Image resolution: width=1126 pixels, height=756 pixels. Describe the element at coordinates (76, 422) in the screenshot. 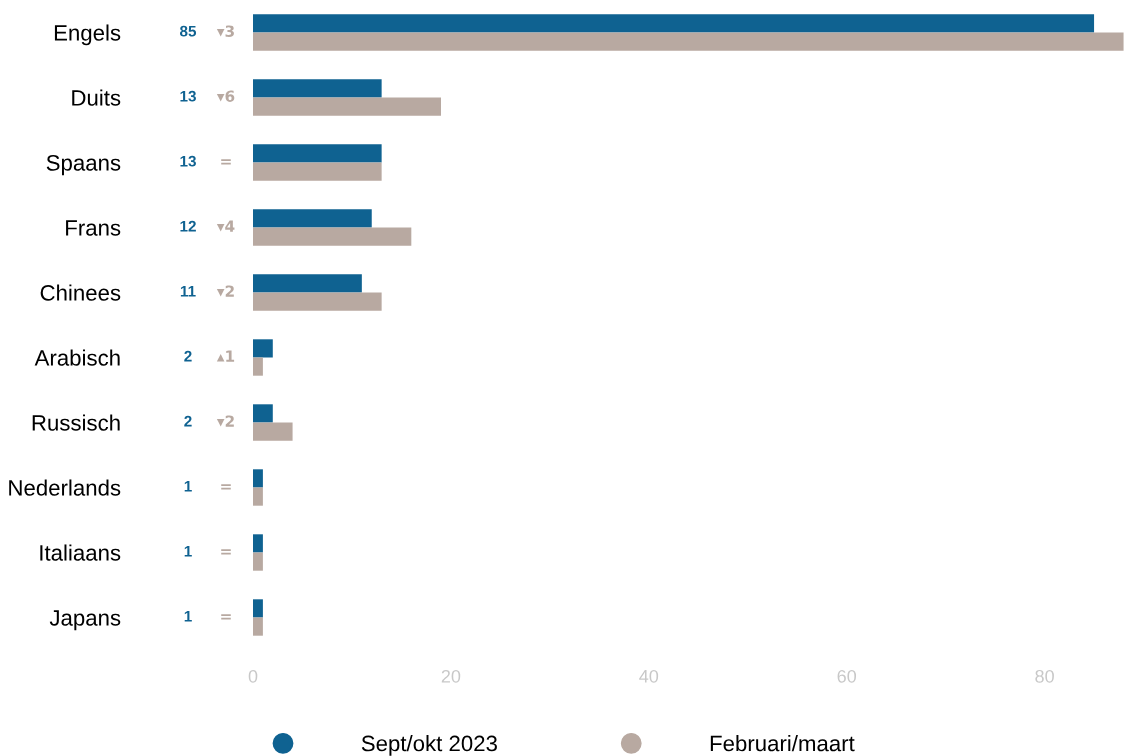

I see `y-tick-label: Russisch` at that location.